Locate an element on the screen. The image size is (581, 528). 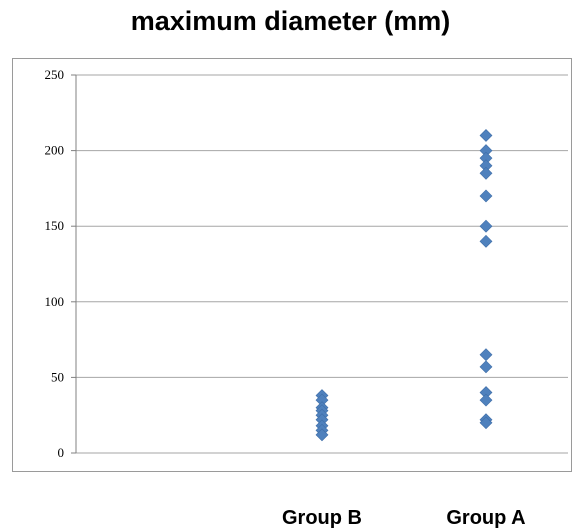
y-tick-label: 100 is located at coordinates (55, 301).